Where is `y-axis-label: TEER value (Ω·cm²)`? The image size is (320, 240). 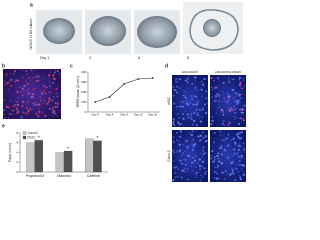
y-axis-label: TEER value (Ω·cm²) is located at coordinates (78, 92).